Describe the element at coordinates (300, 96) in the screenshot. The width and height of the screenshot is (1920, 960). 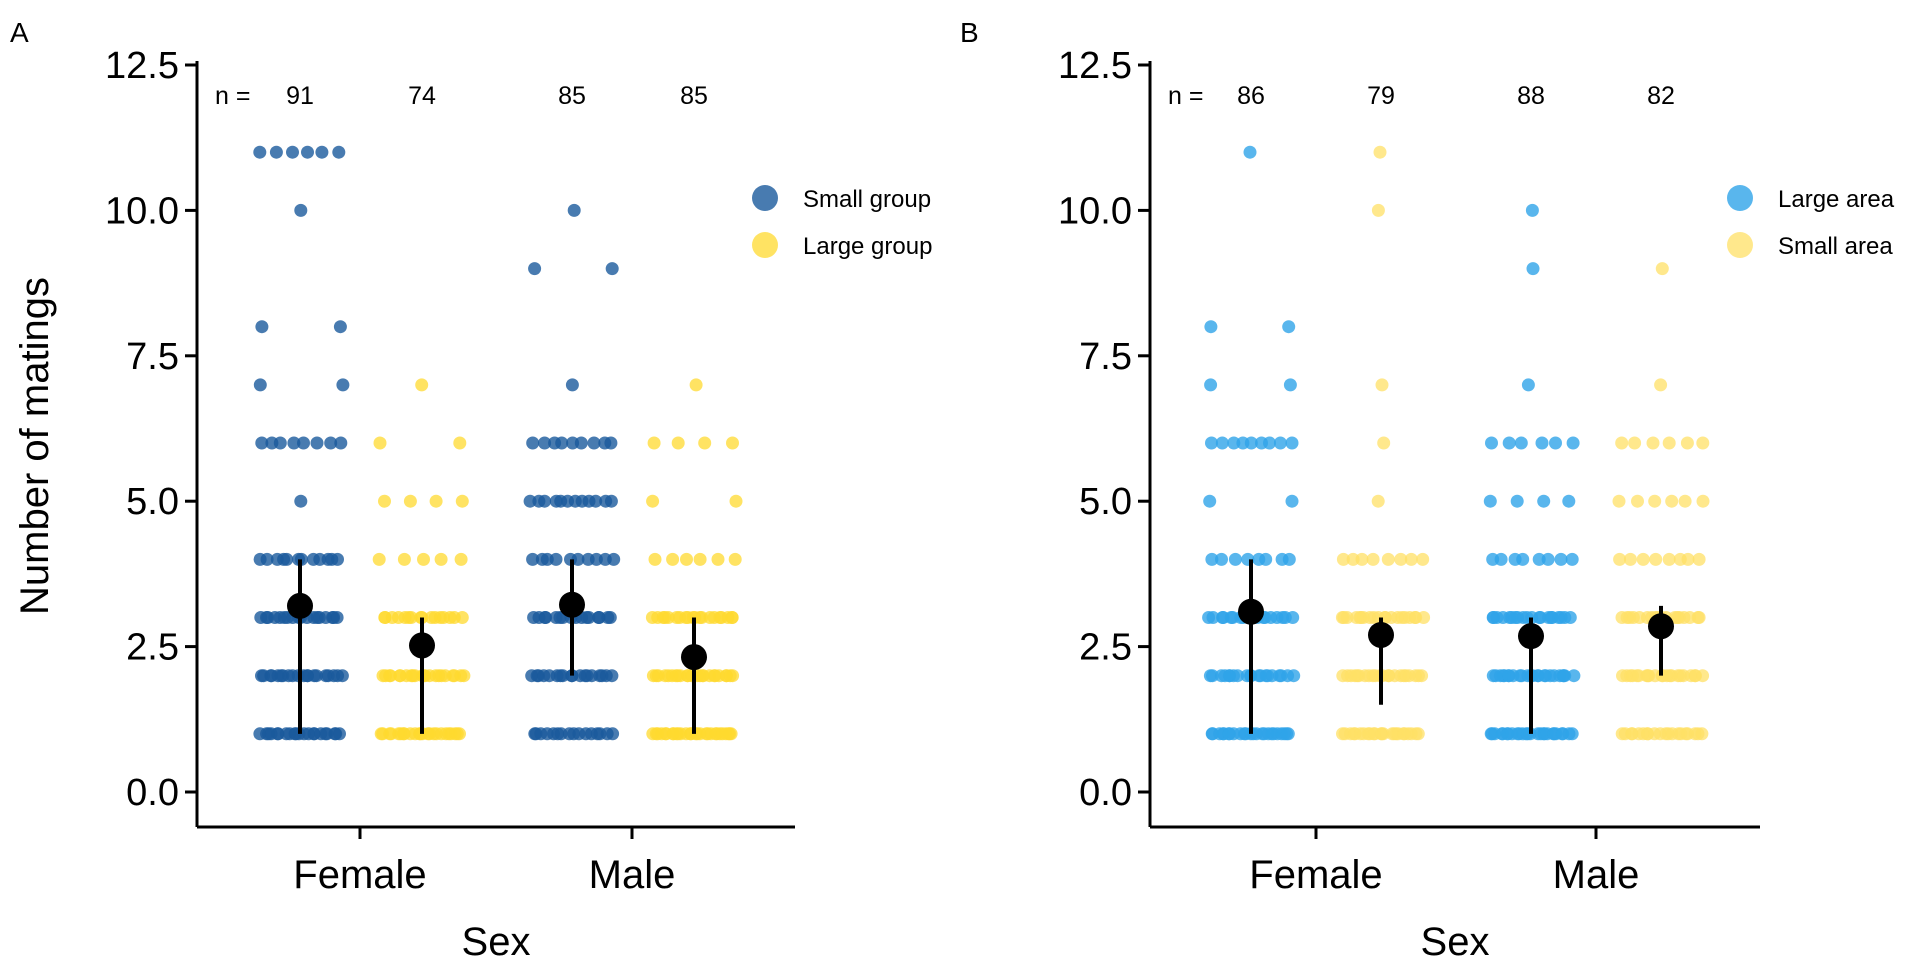
I see `n-count-label: 91` at that location.